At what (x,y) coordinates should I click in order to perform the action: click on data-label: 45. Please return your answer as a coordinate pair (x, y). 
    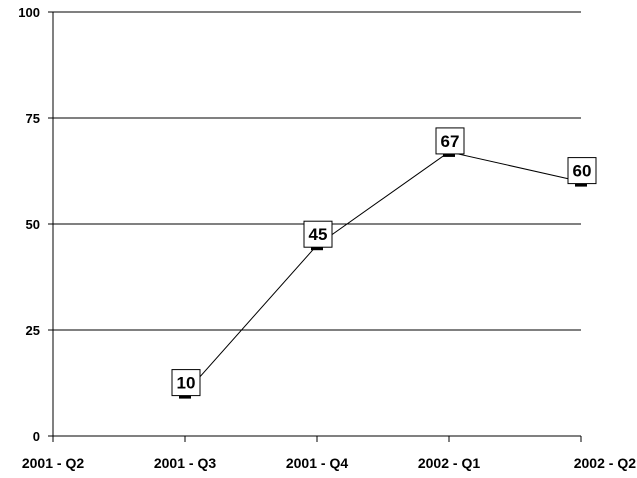
    Looking at the image, I should click on (318, 234).